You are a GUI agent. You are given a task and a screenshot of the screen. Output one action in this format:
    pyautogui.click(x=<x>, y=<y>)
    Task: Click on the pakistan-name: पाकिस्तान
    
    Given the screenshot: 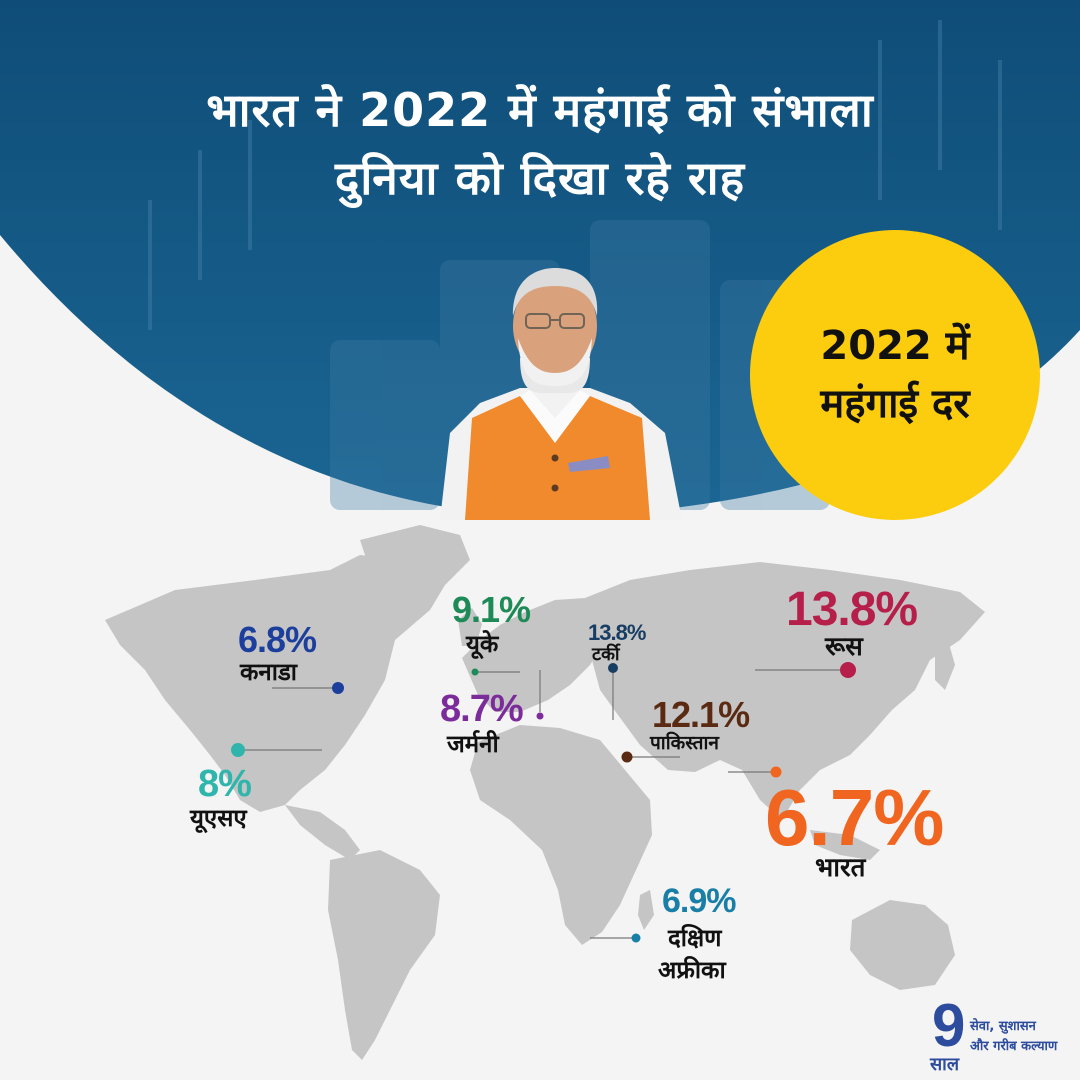 What is the action you would take?
    pyautogui.click(x=684, y=743)
    